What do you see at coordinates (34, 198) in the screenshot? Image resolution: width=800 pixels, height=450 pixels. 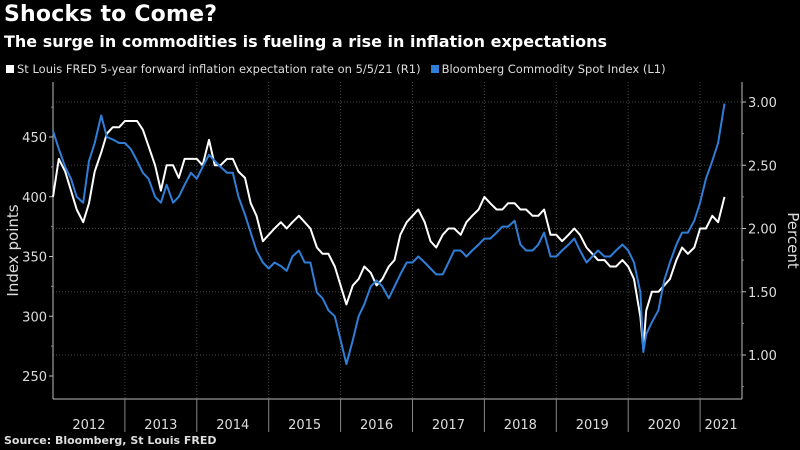 I see `left-tick-label: 400` at bounding box center [34, 198].